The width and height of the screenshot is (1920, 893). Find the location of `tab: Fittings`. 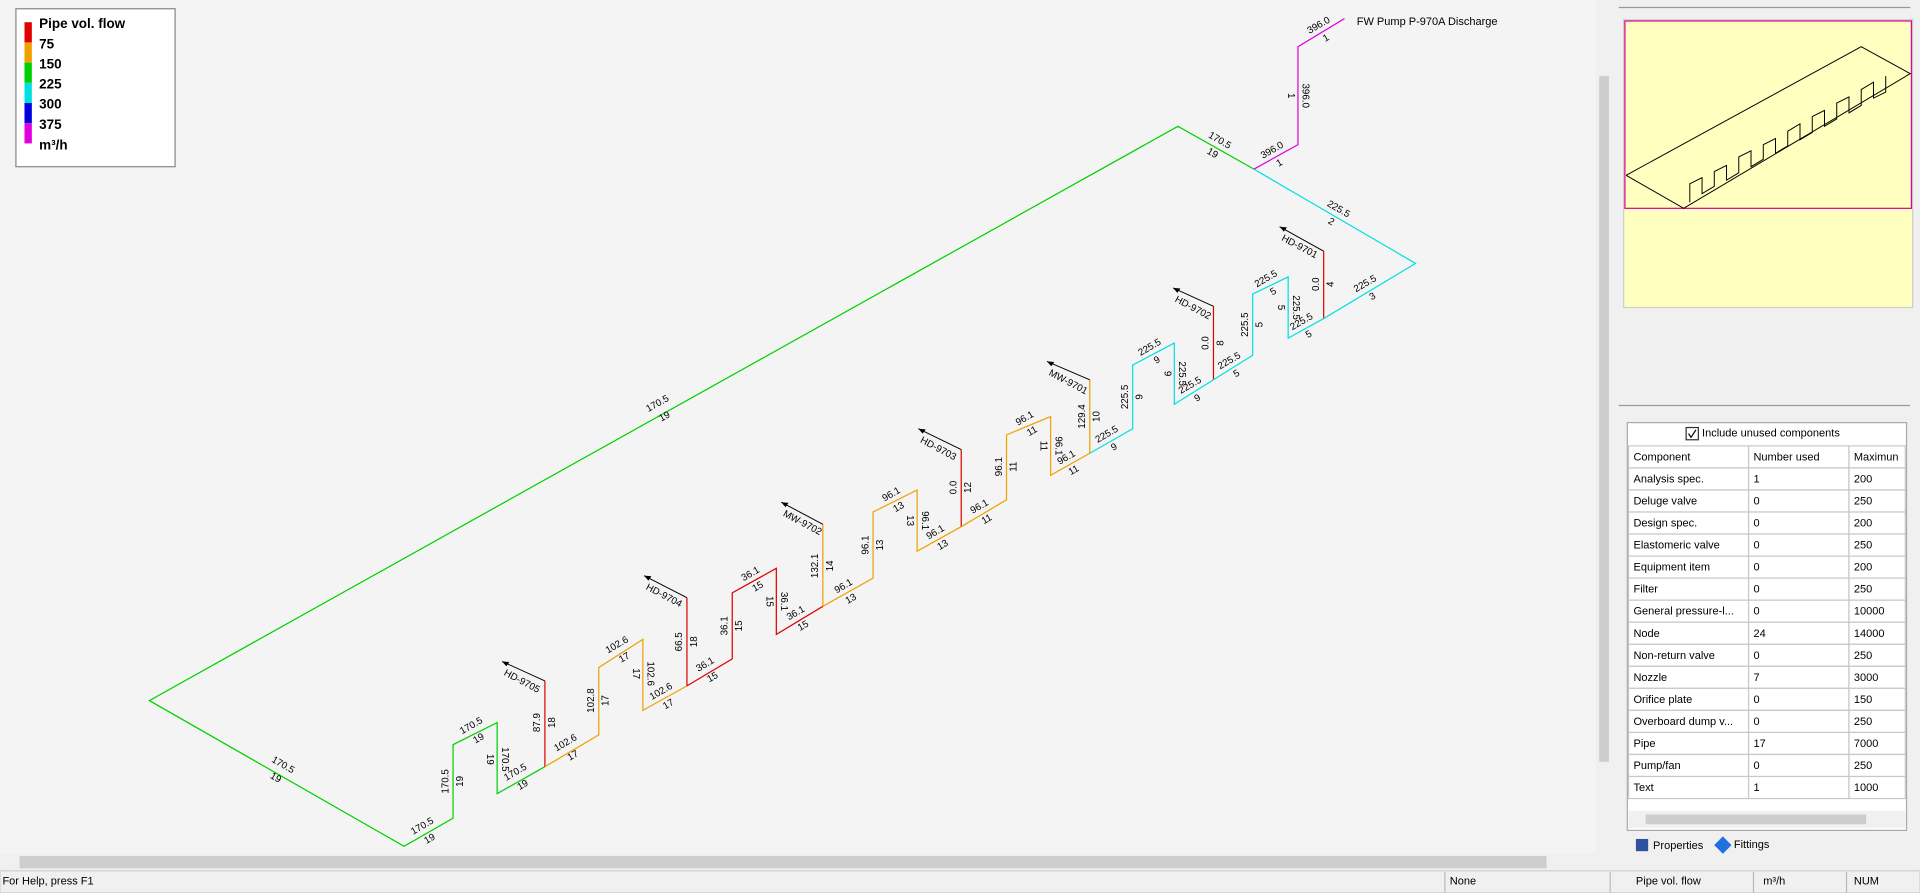

tab: Fittings is located at coordinates (1752, 845).